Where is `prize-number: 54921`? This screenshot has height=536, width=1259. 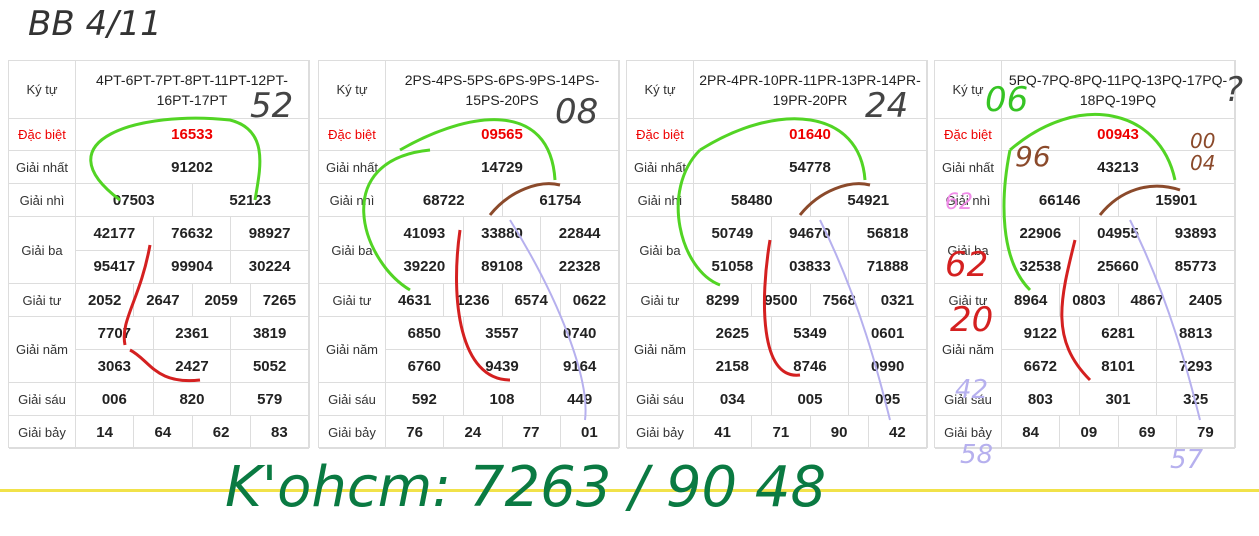 prize-number: 54921 is located at coordinates (868, 200).